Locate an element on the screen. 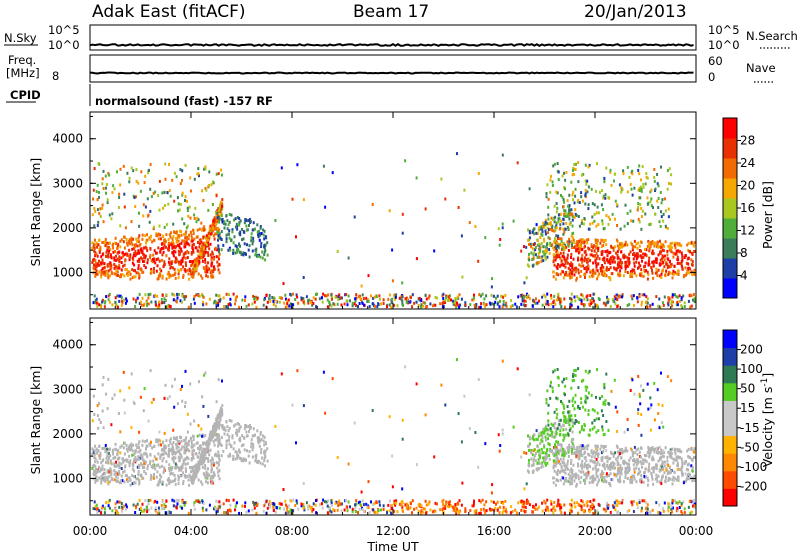  y-tick-label: 4000 is located at coordinates (67, 139).